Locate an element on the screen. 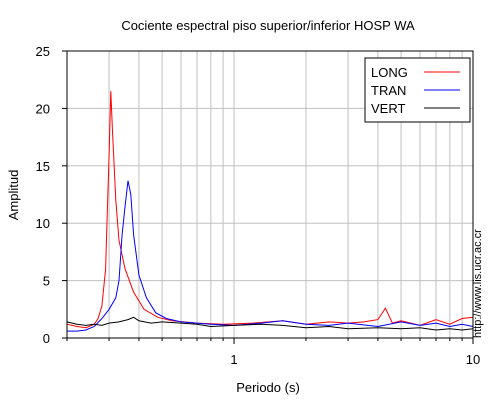 This screenshot has height=400, width=500. legend-label-vert: VERT is located at coordinates (388, 108).